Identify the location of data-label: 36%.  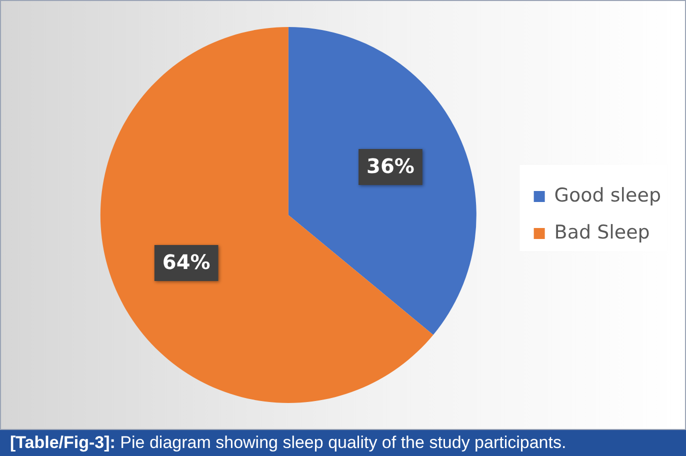
(390, 166).